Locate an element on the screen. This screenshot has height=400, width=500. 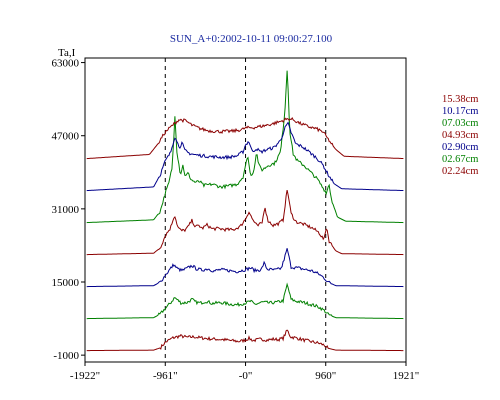
legend-item: 02.67cm is located at coordinates (460, 159).